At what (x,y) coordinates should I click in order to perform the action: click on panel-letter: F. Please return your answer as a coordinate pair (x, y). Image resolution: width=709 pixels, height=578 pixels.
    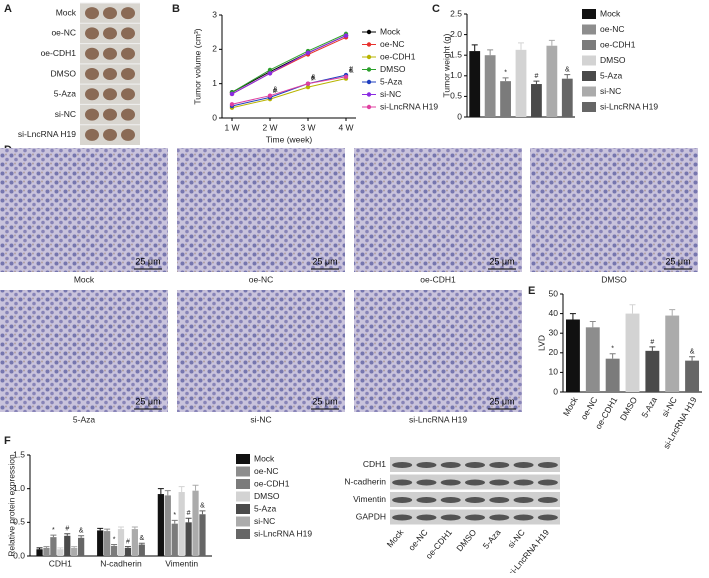
    Looking at the image, I should click on (7, 441).